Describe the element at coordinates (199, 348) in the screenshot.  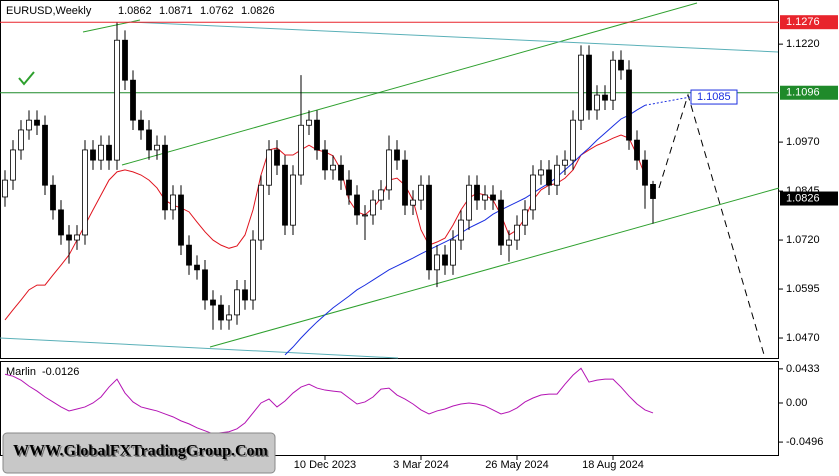
I see `support-line` at that location.